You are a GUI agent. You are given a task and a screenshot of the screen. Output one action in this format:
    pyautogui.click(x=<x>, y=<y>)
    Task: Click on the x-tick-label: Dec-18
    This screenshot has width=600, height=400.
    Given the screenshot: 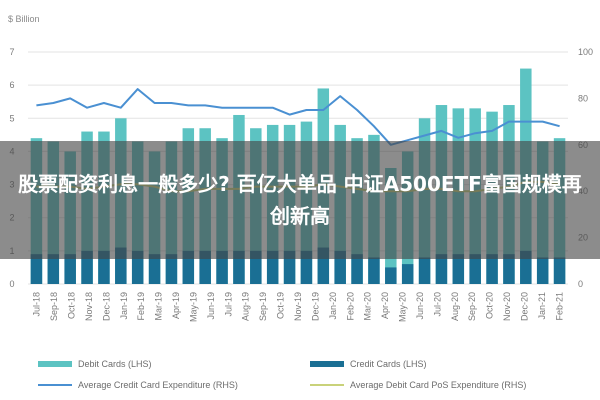 What is the action you would take?
    pyautogui.click(x=106, y=306)
    